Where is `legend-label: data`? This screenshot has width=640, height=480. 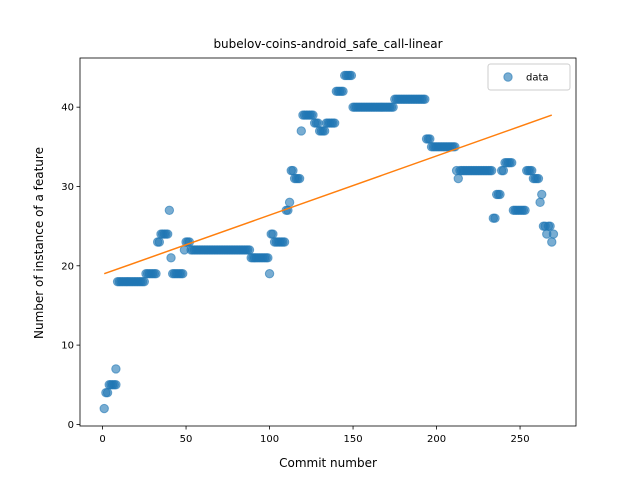
legend-label: data is located at coordinates (537, 78).